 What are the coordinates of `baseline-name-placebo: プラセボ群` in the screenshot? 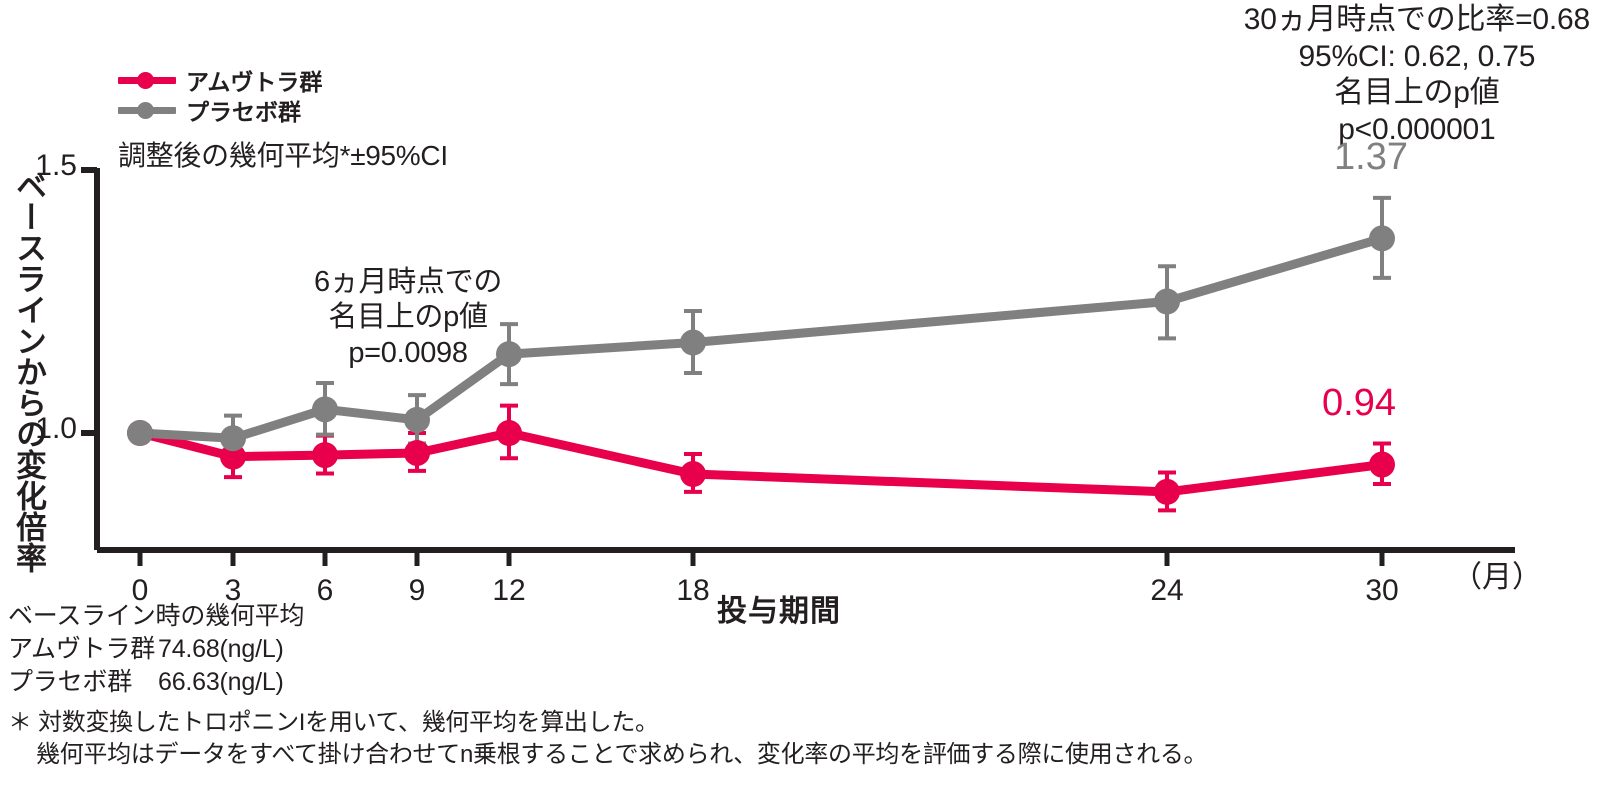 It's located at (70, 682).